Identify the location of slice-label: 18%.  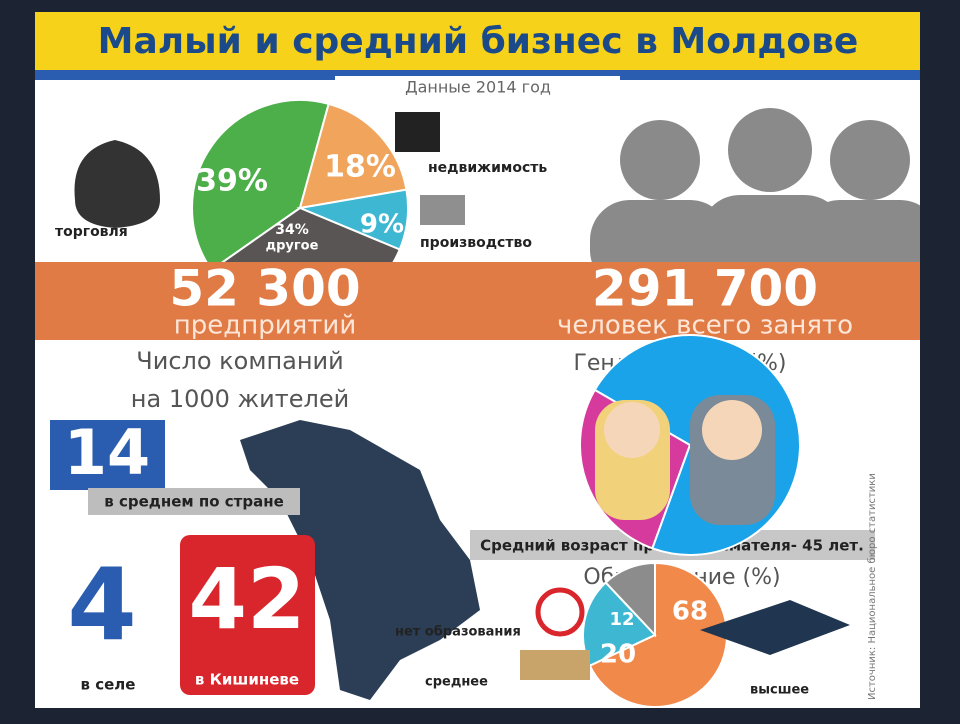
(360, 167).